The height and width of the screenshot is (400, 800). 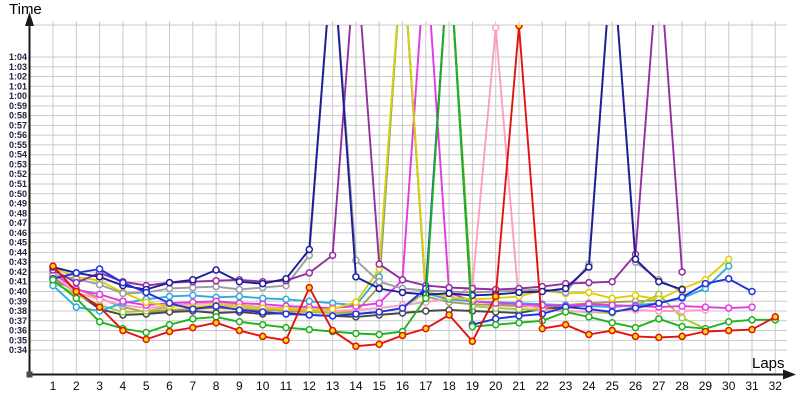 What do you see at coordinates (18, 282) in the screenshot?
I see `svg-text: 0:41` at bounding box center [18, 282].